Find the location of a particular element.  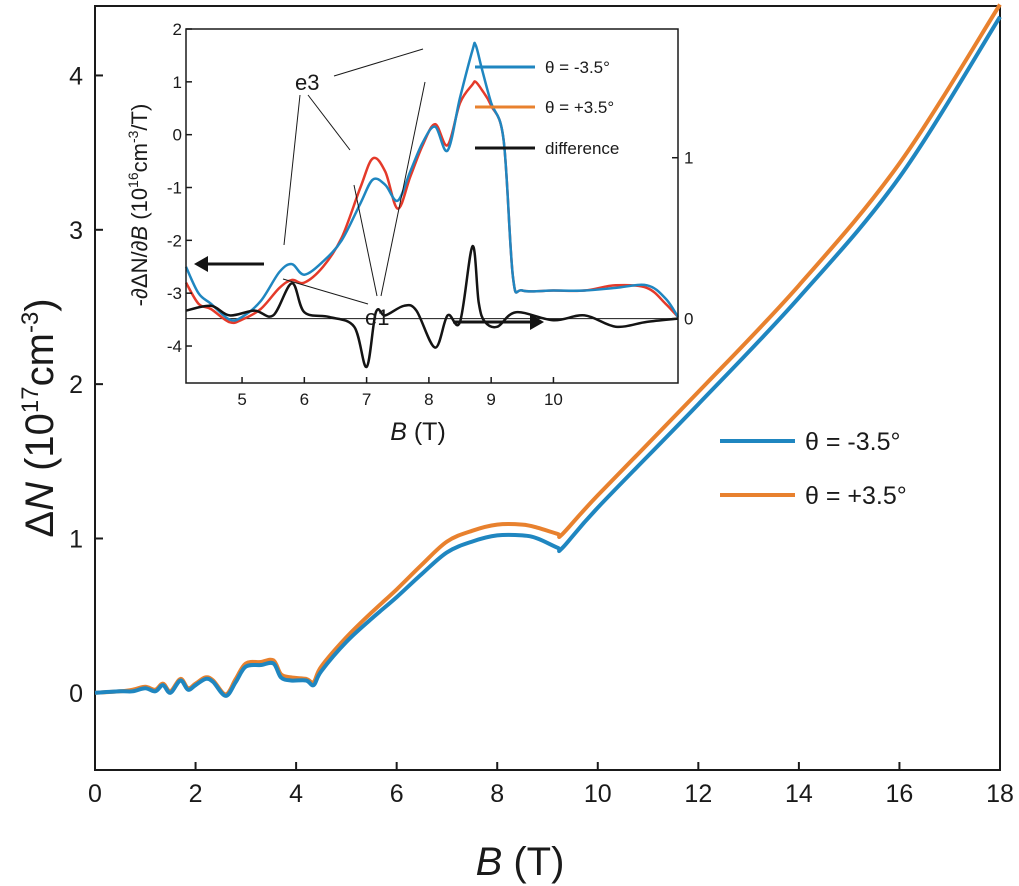

main-y-label-italic: N is located at coordinates (40, 496).